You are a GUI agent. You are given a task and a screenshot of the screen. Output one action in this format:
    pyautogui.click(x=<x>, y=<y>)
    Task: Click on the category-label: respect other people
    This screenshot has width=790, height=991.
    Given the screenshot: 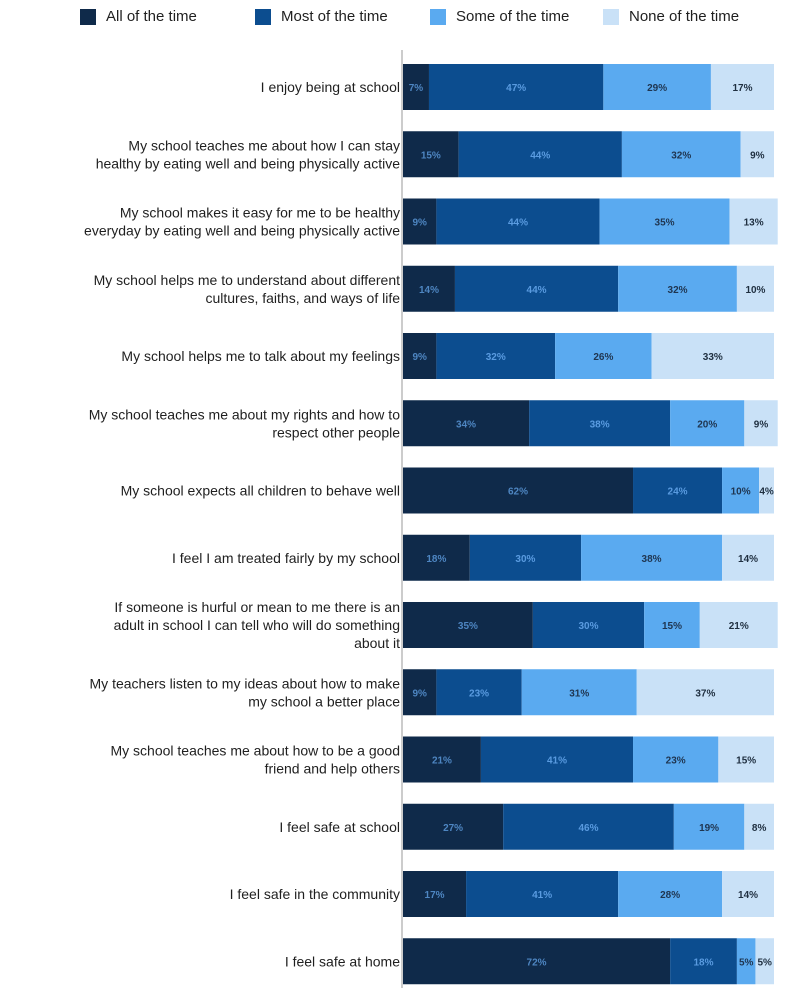 What is the action you would take?
    pyautogui.click(x=336, y=432)
    